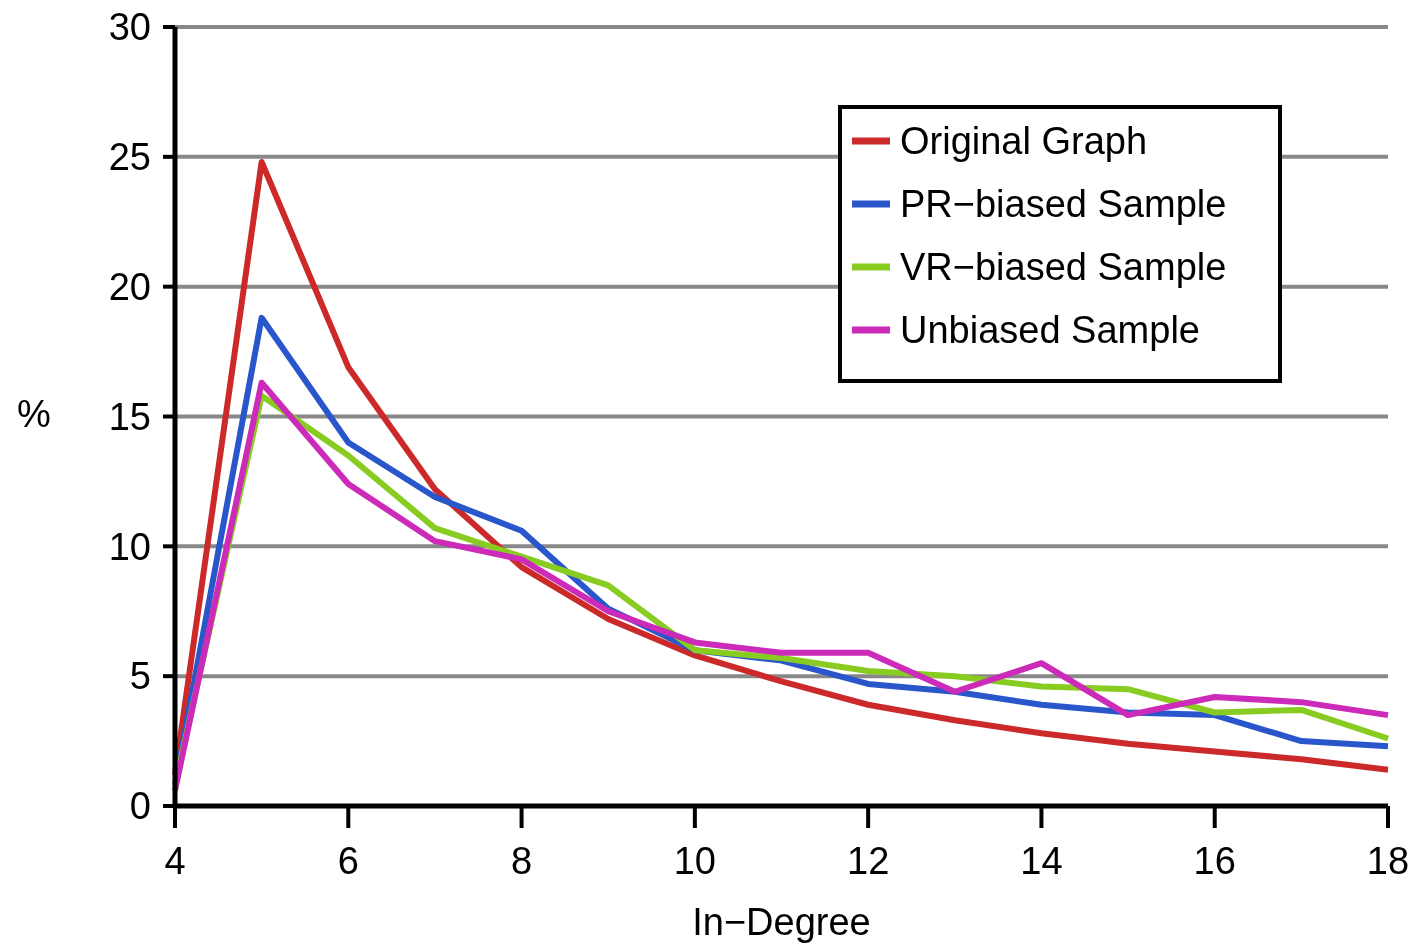 Image resolution: width=1428 pixels, height=951 pixels. Describe the element at coordinates (129, 416) in the screenshot. I see `y-tick-label: 15` at that location.